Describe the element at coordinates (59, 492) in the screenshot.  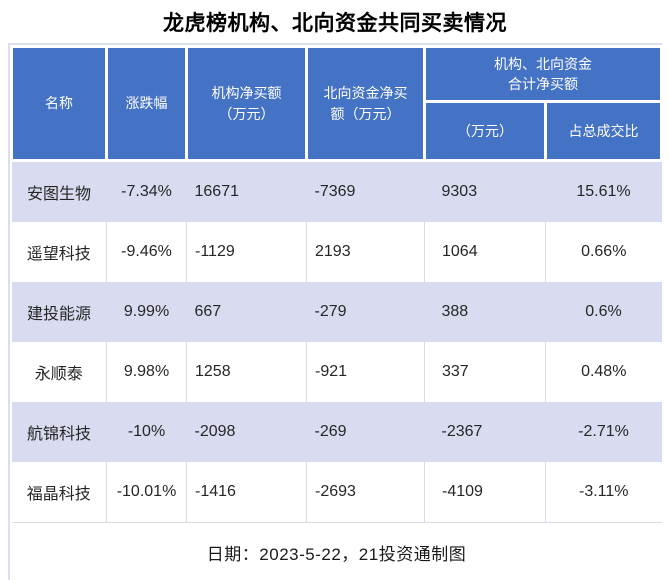
I see `cell-name: 福晶科技` at that location.